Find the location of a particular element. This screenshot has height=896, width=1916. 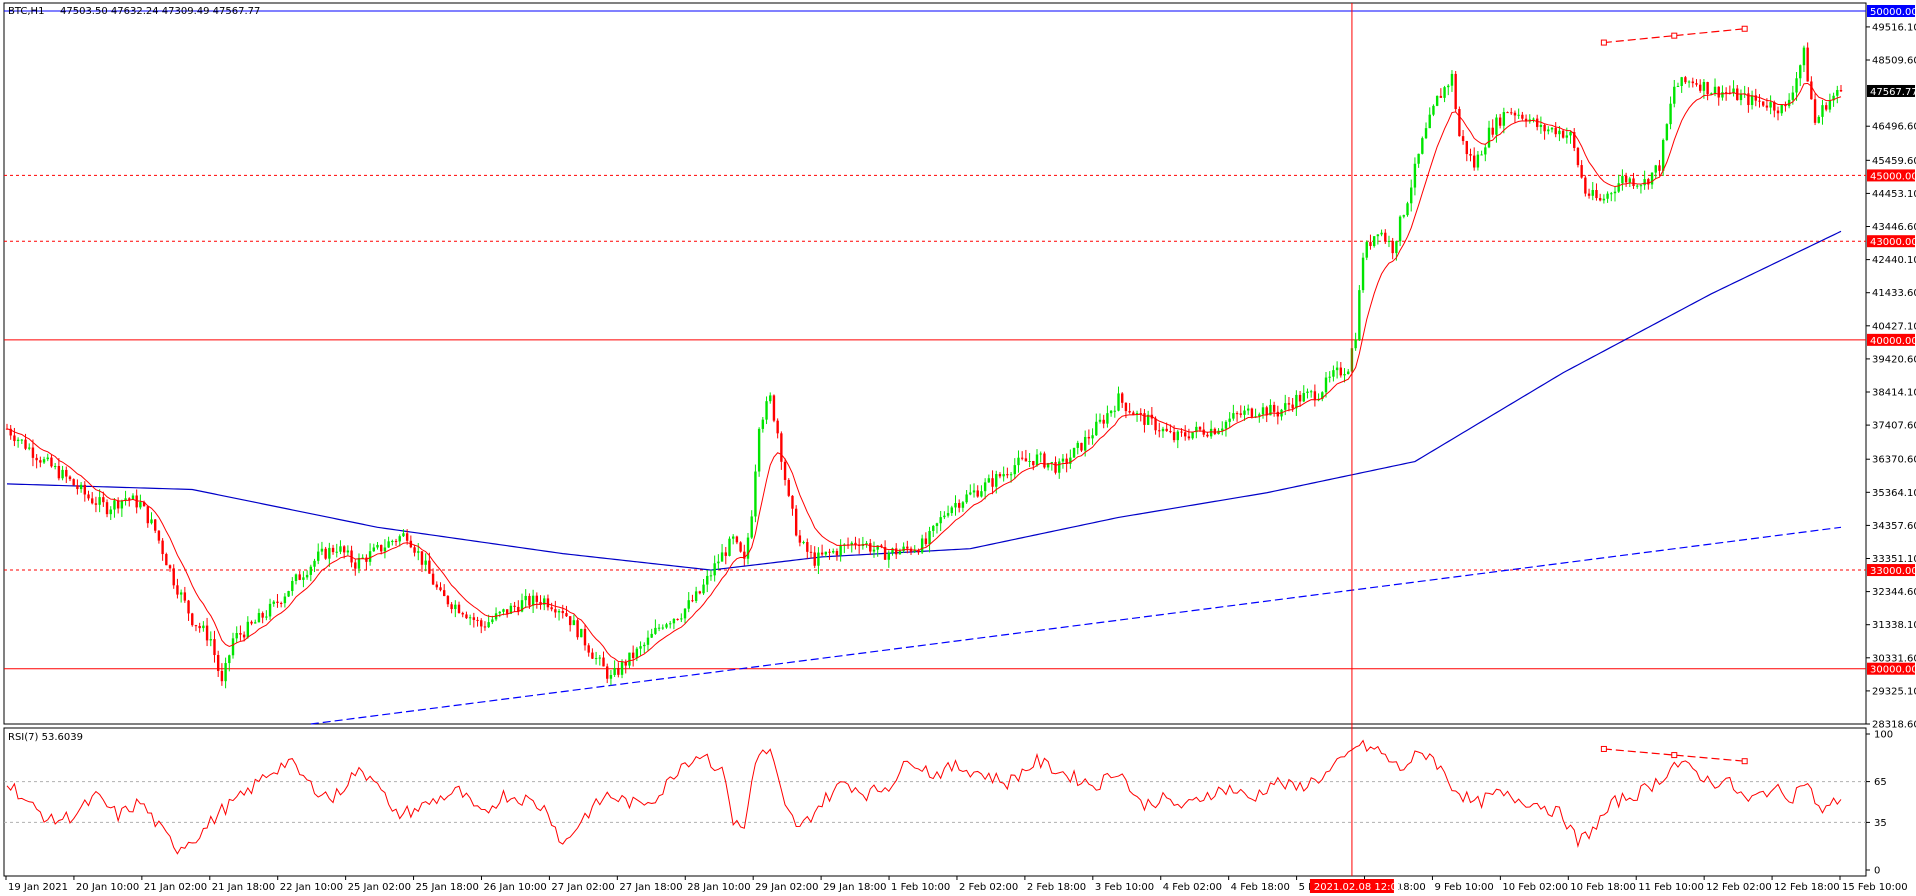

price-tick-label: 28318.60 is located at coordinates (1894, 725).